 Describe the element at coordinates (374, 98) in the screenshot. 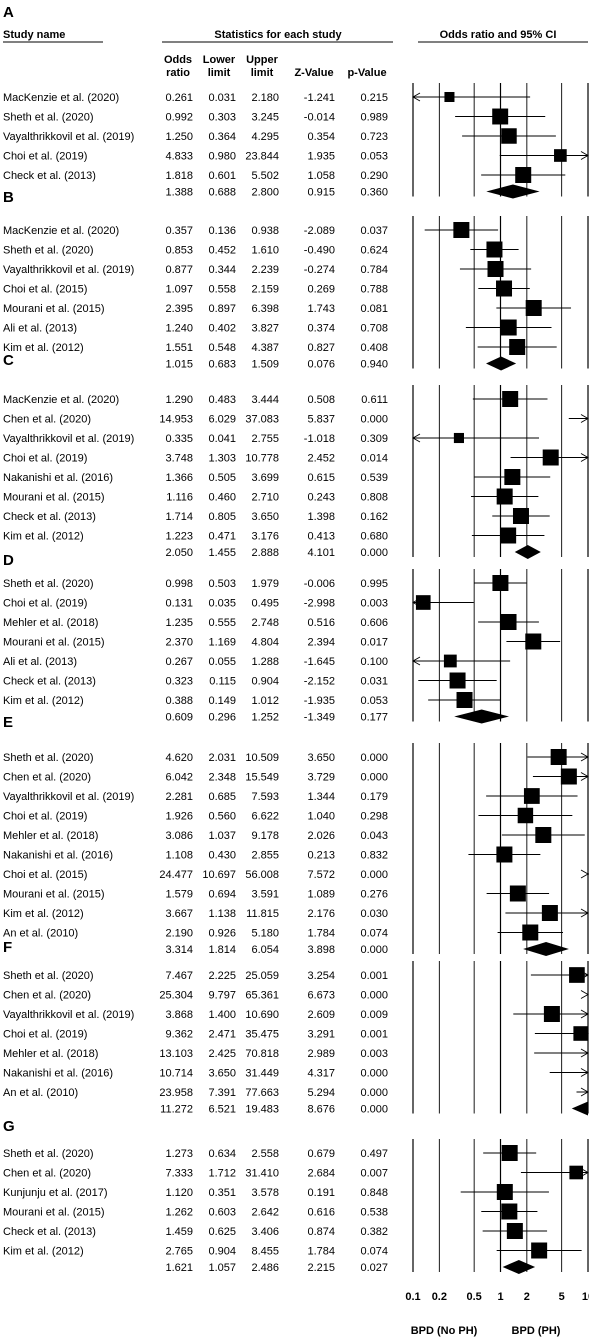

I see `p-value: 0.215` at that location.